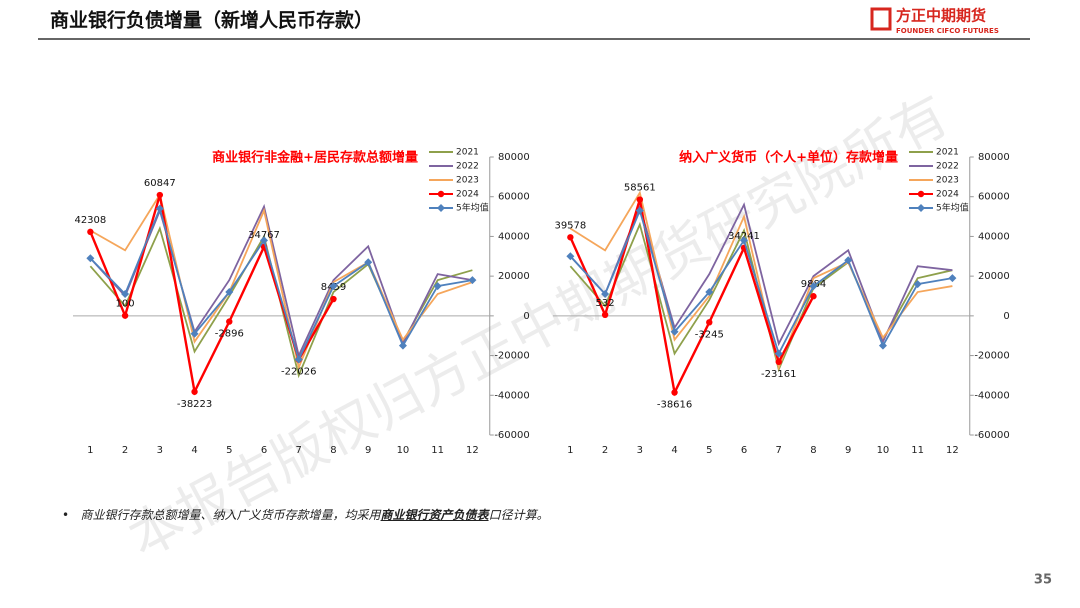 This screenshot has height=608, width=1080. What do you see at coordinates (230, 515) in the screenshot?
I see `note-text: 商业银行存款总额增量、纳入广义货币存款增量，均采用` at bounding box center [230, 515].